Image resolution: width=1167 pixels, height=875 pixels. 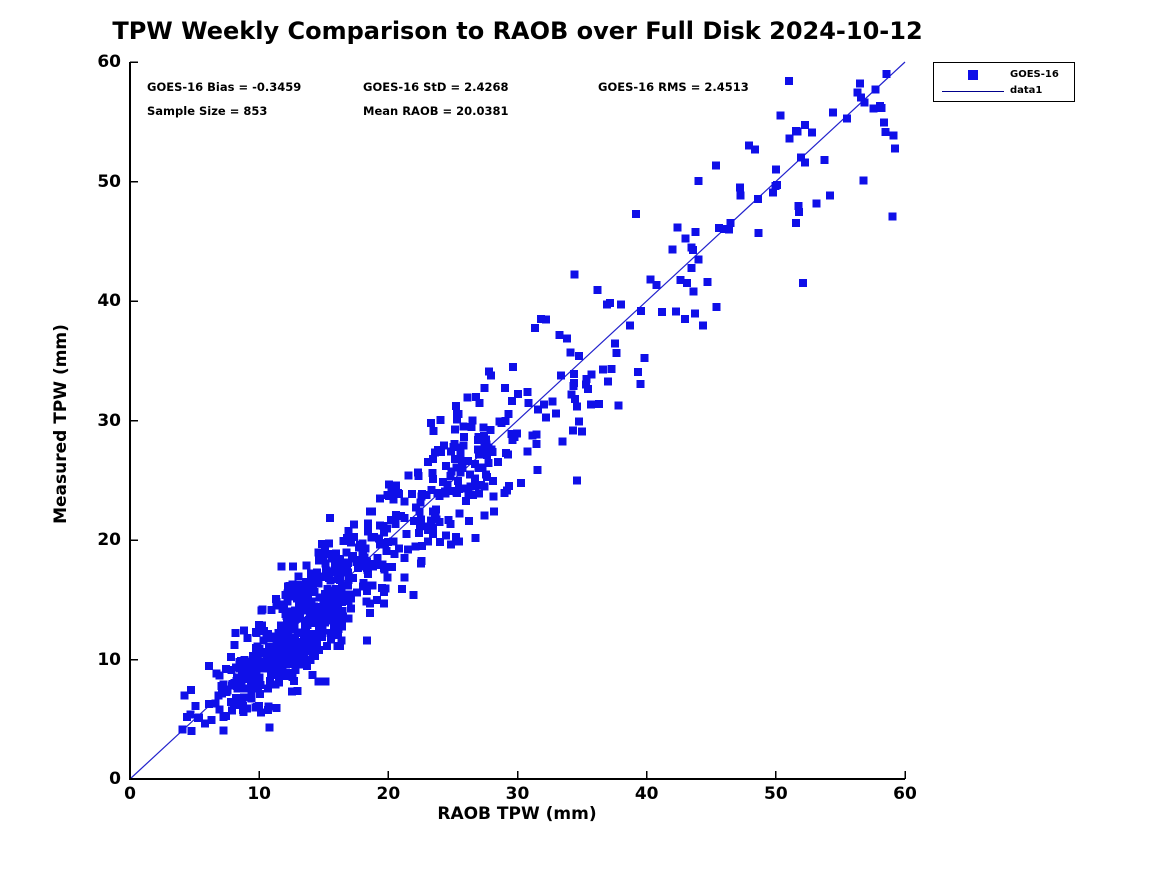 What do you see at coordinates (1004, 82) in the screenshot?
I see `legend-box: GOES-16 data1` at bounding box center [1004, 82].